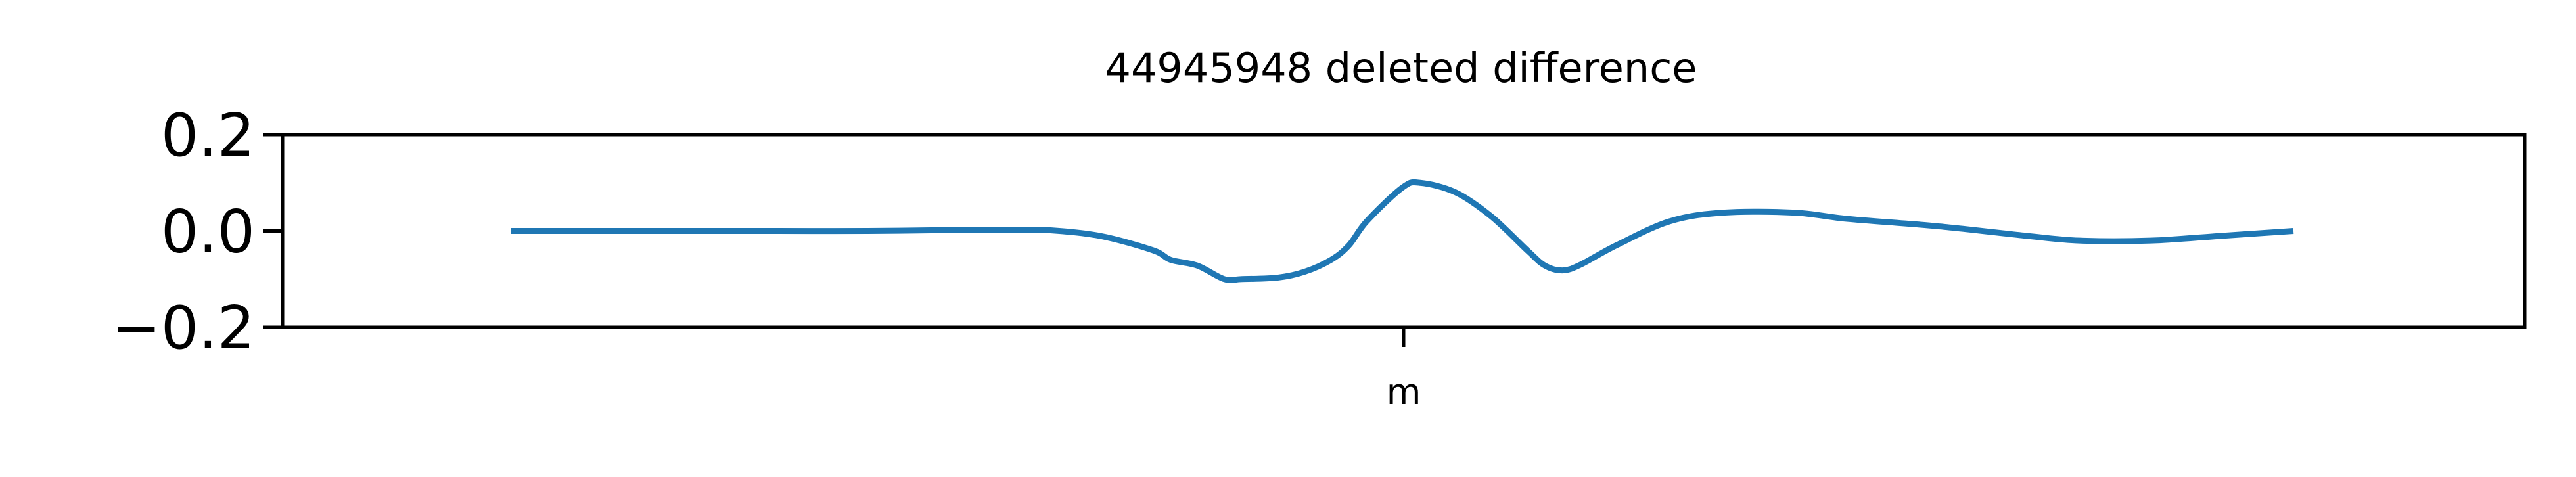 The image size is (2576, 477). Describe the element at coordinates (1401, 68) in the screenshot. I see `chart-title: 44945948 deleted difference` at that location.